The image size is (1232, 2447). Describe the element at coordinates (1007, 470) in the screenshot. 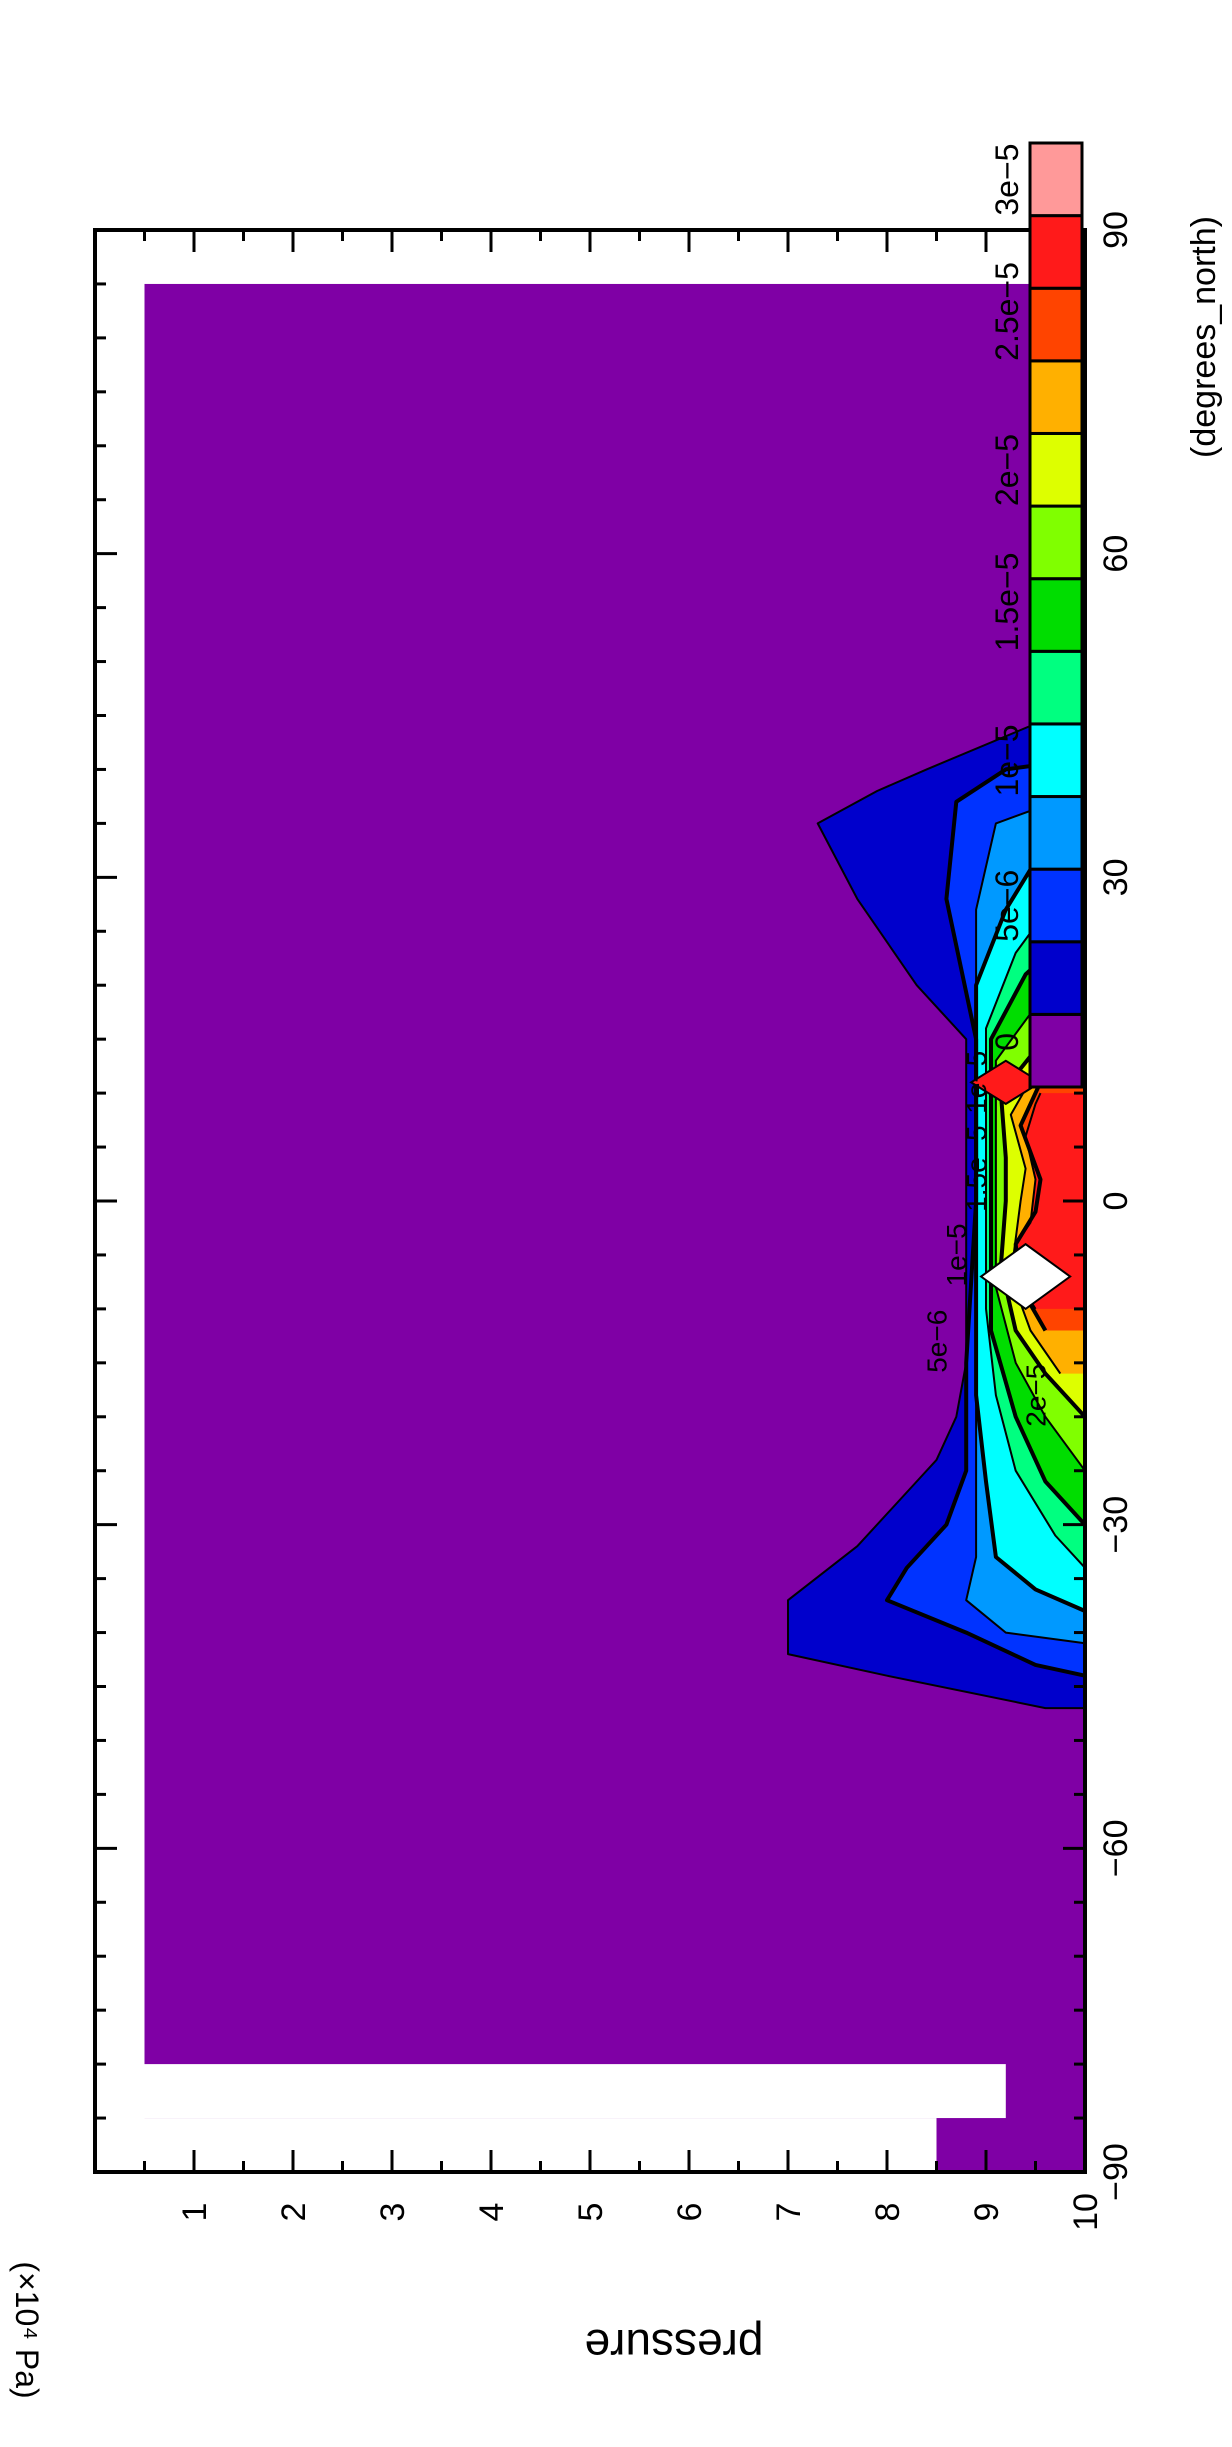

I see `colorbar-label: 2e−5` at that location.